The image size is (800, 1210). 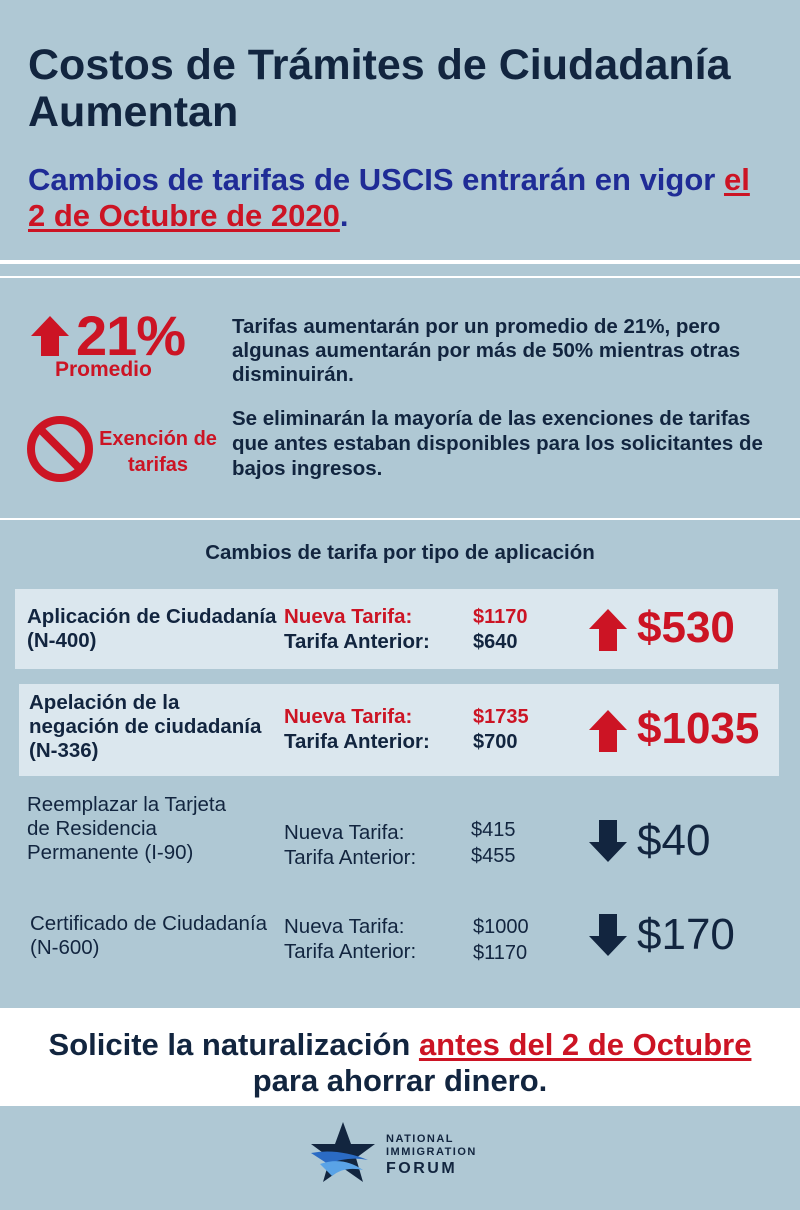 I want to click on fee-change-amount: $40, so click(x=674, y=840).